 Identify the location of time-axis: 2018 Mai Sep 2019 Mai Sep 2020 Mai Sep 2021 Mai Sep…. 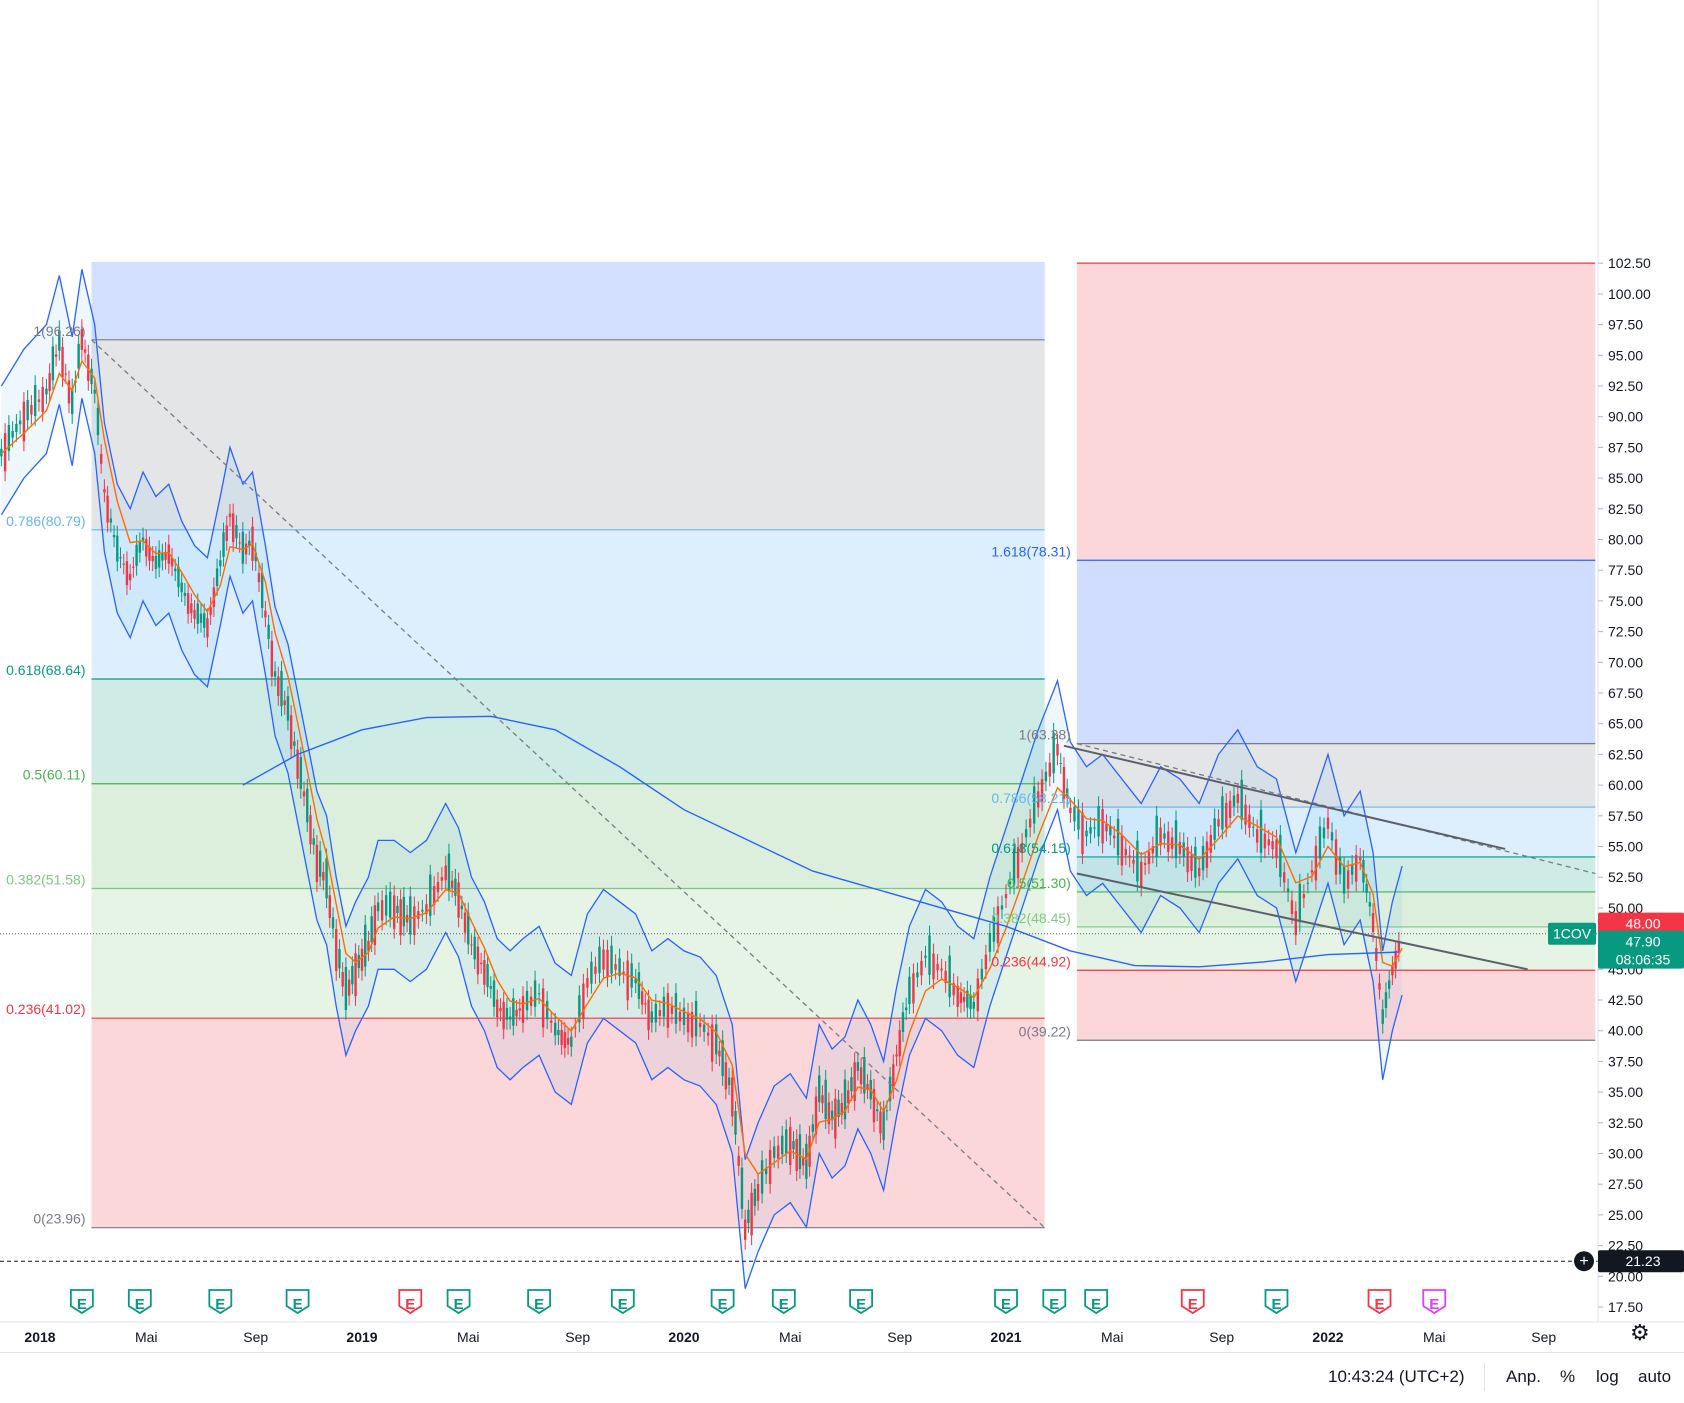
(842, 1333).